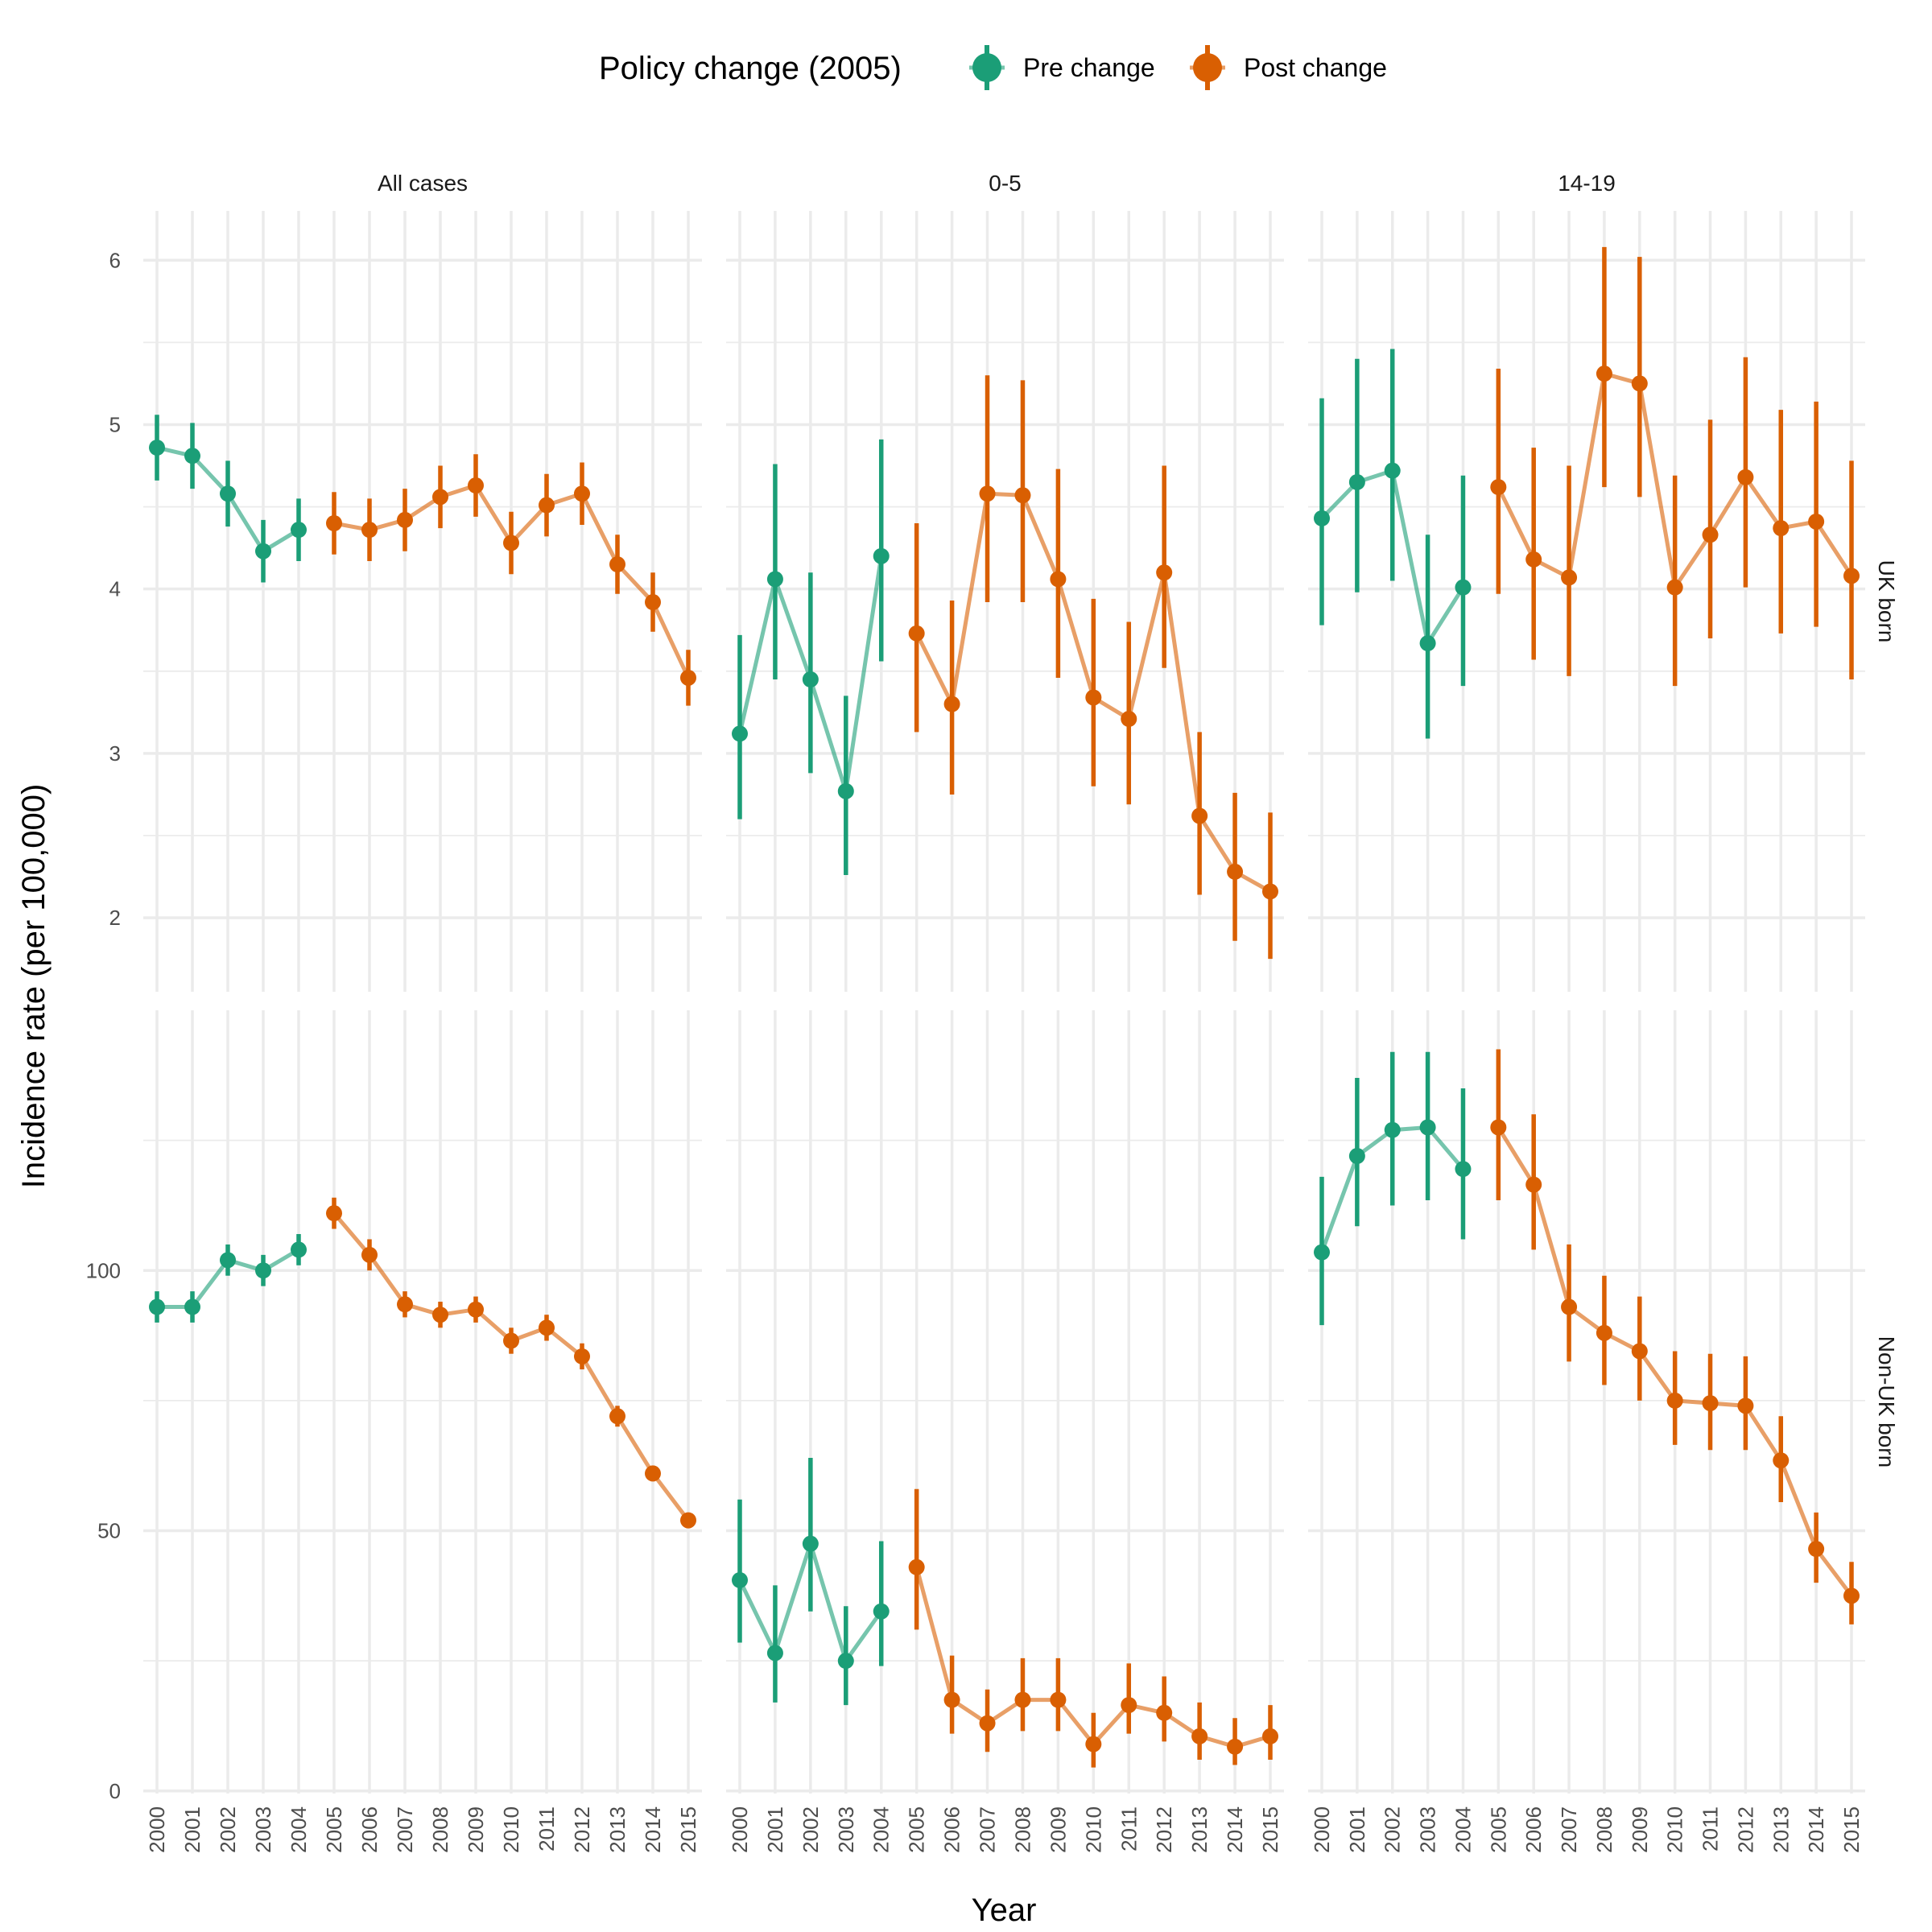  Describe the element at coordinates (1058, 1829) in the screenshot. I see `x-tick-label: 2009` at that location.